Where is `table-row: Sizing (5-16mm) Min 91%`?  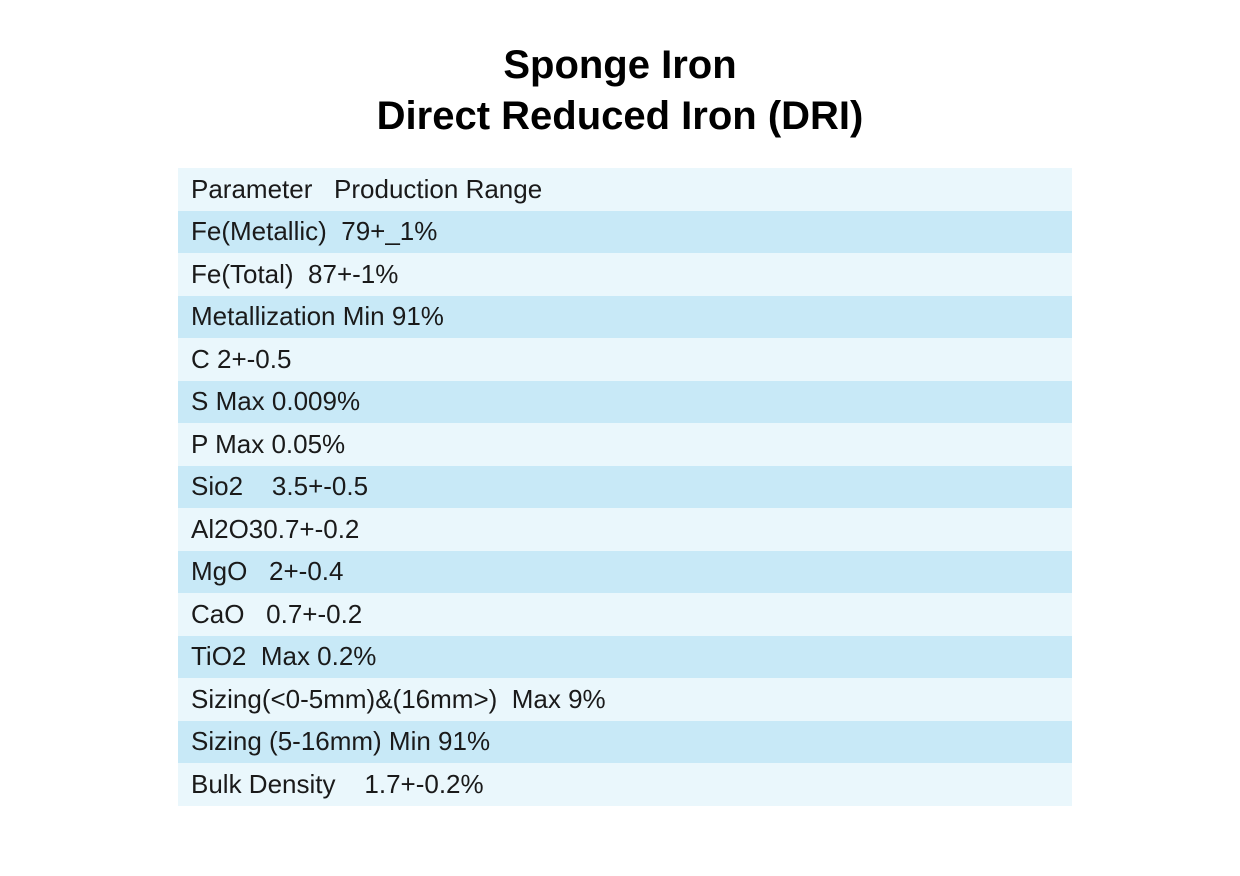 table-row: Sizing (5-16mm) Min 91% is located at coordinates (625, 741).